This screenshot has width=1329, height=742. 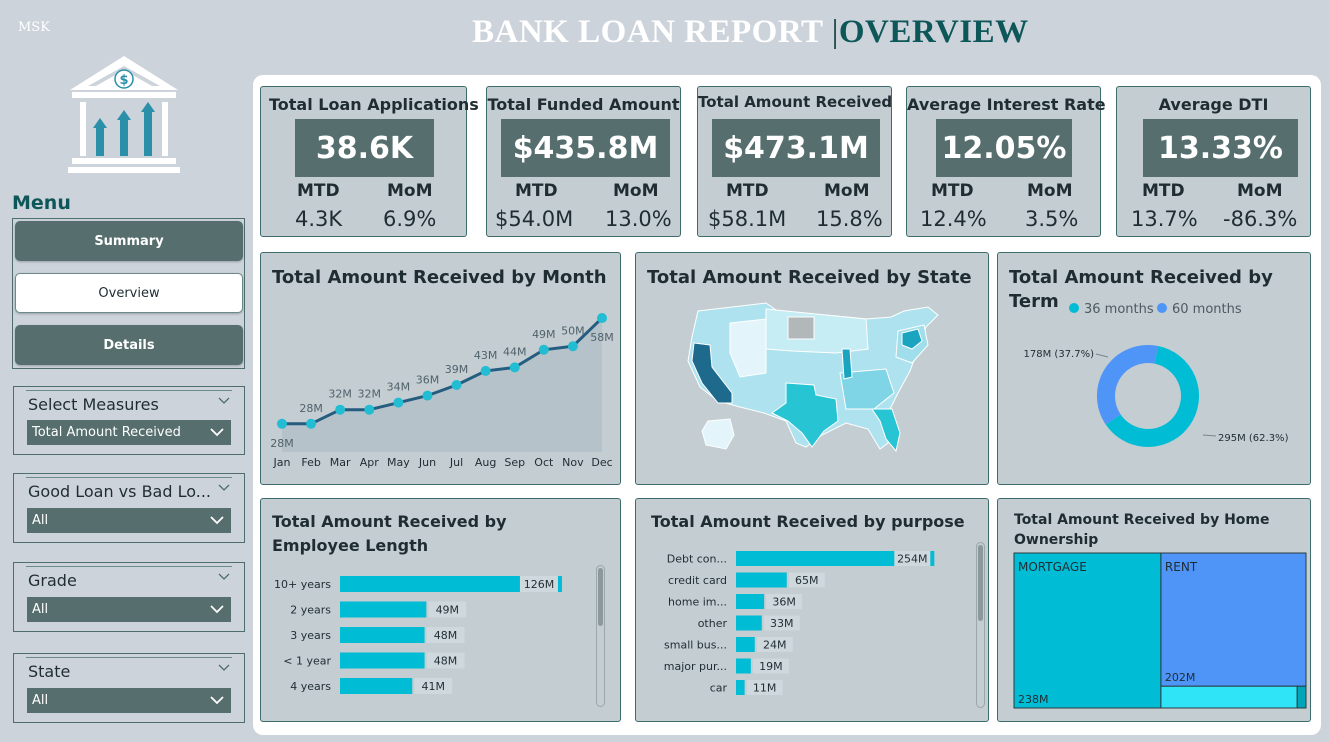 What do you see at coordinates (933, 32) in the screenshot?
I see `title-subtitle: OVERVIEW` at bounding box center [933, 32].